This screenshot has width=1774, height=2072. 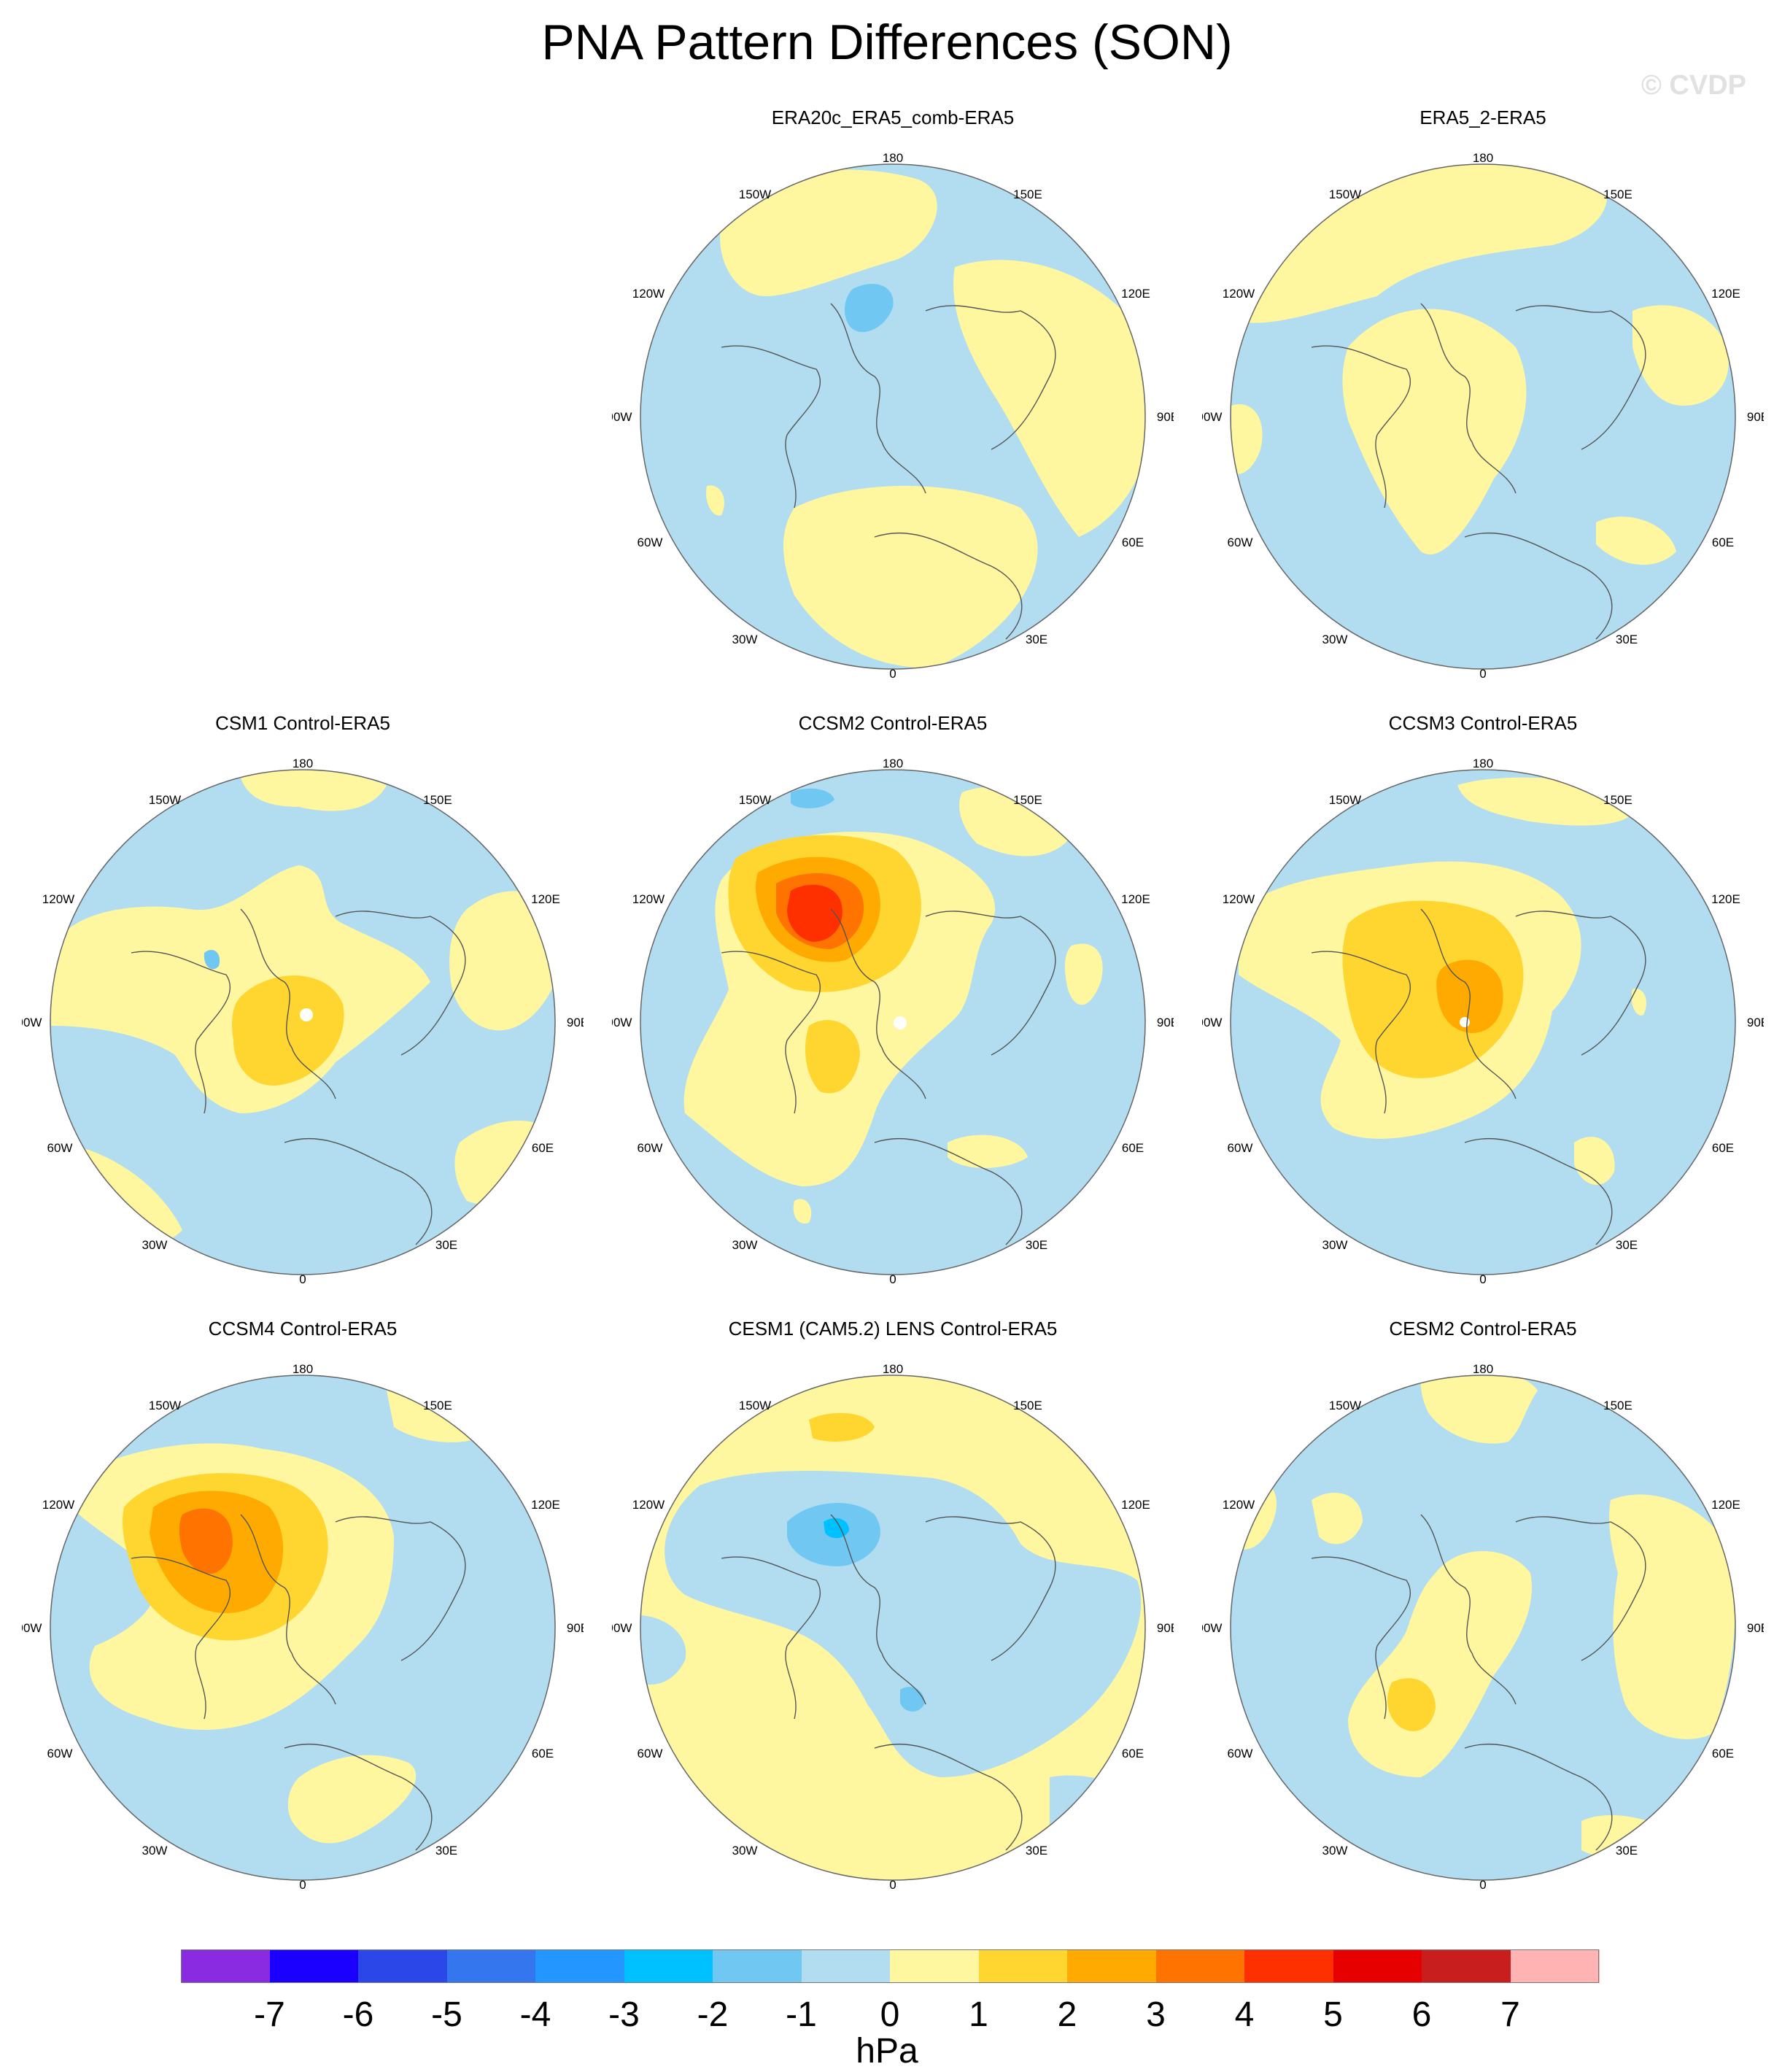 What do you see at coordinates (978, 2014) in the screenshot?
I see `colorbar-tick-label: 1` at bounding box center [978, 2014].